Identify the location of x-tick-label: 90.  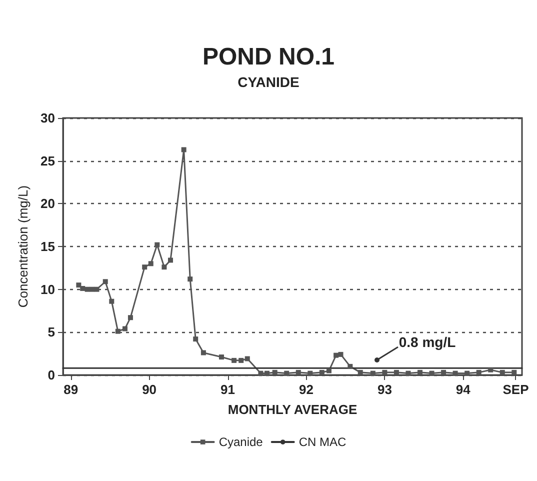
(149, 389).